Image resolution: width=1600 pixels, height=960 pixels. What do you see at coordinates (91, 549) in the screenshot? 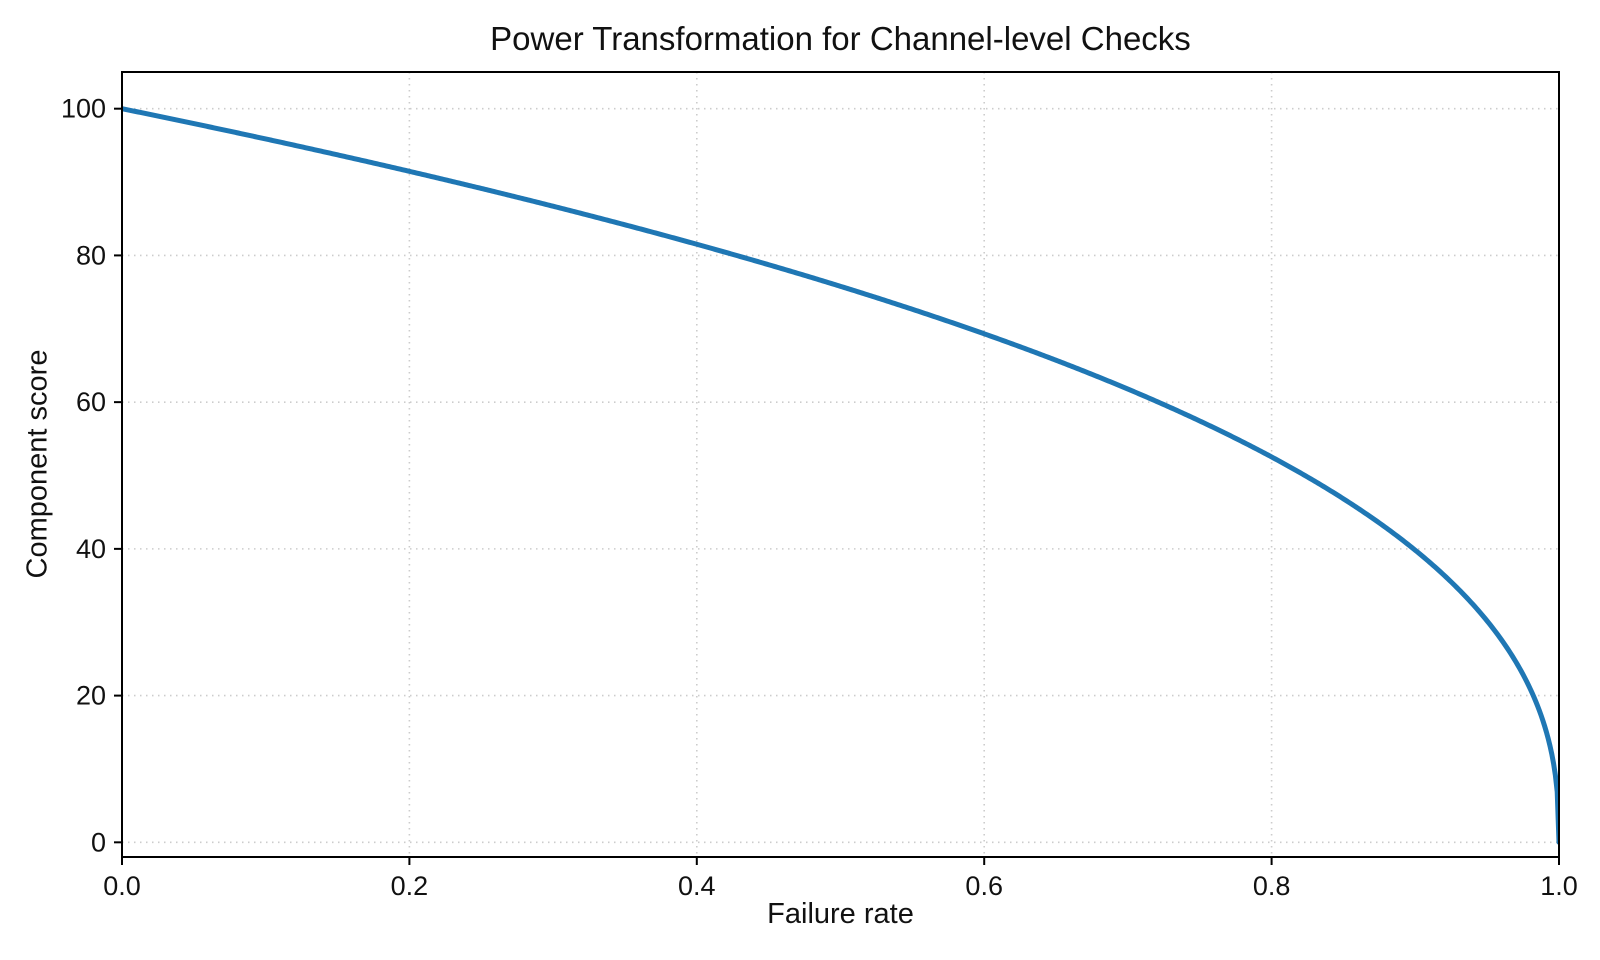
I see `y-tick-label: 40` at bounding box center [91, 549].